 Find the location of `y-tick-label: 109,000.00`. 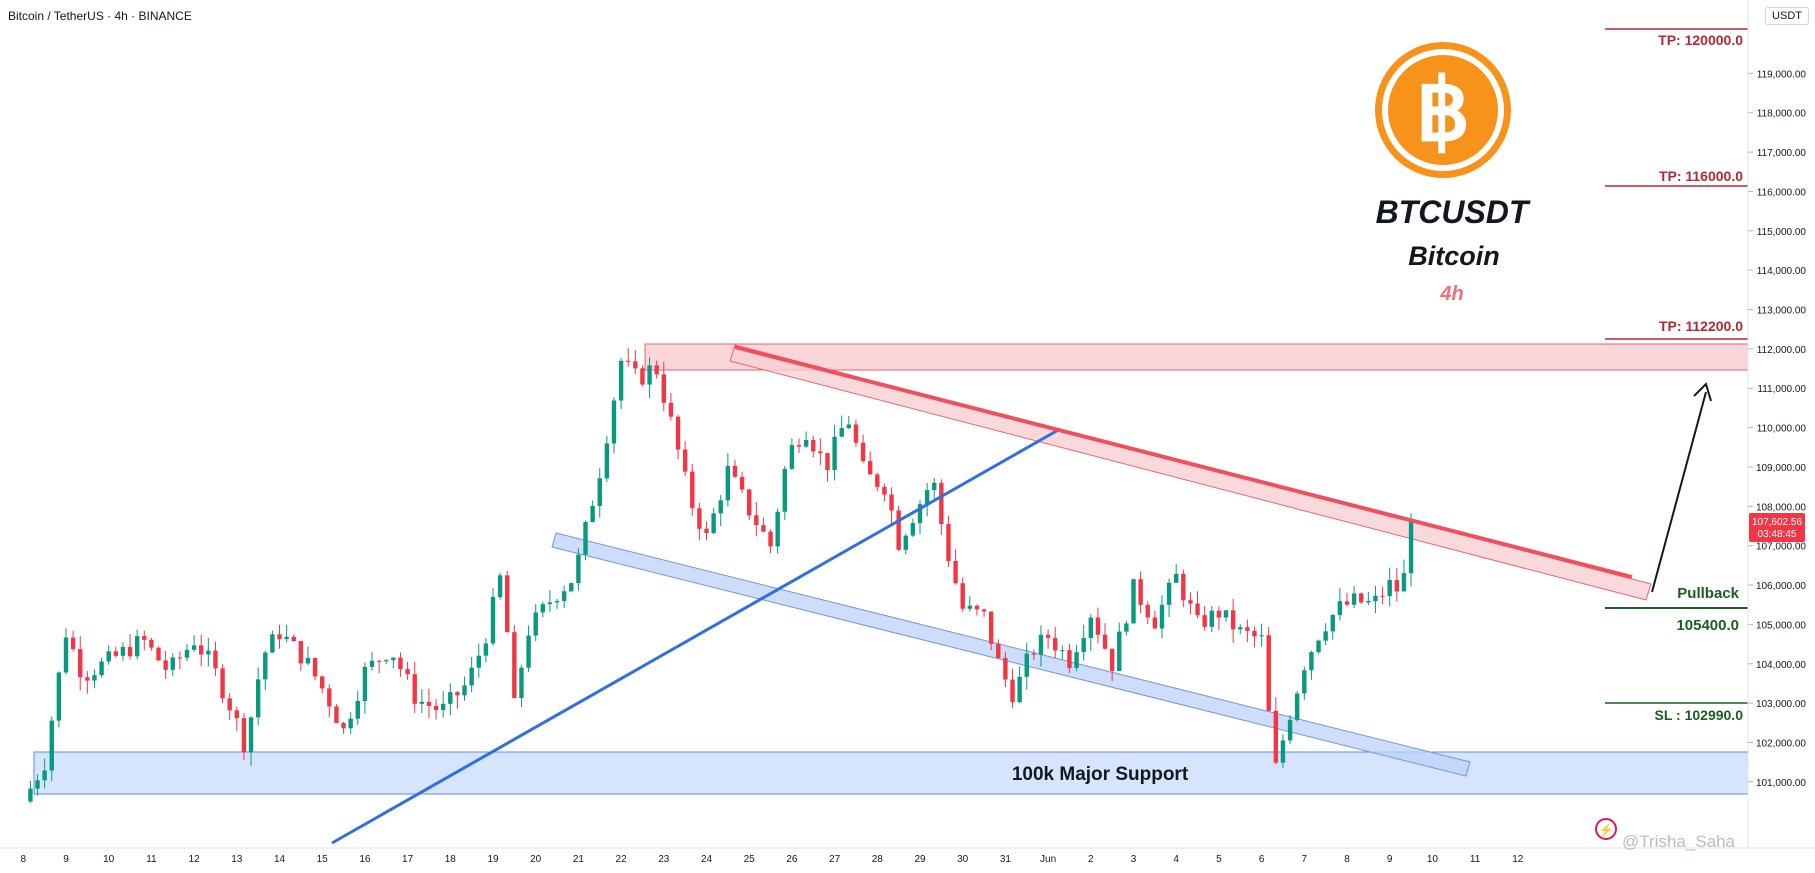

y-tick-label: 109,000.00 is located at coordinates (1781, 468).